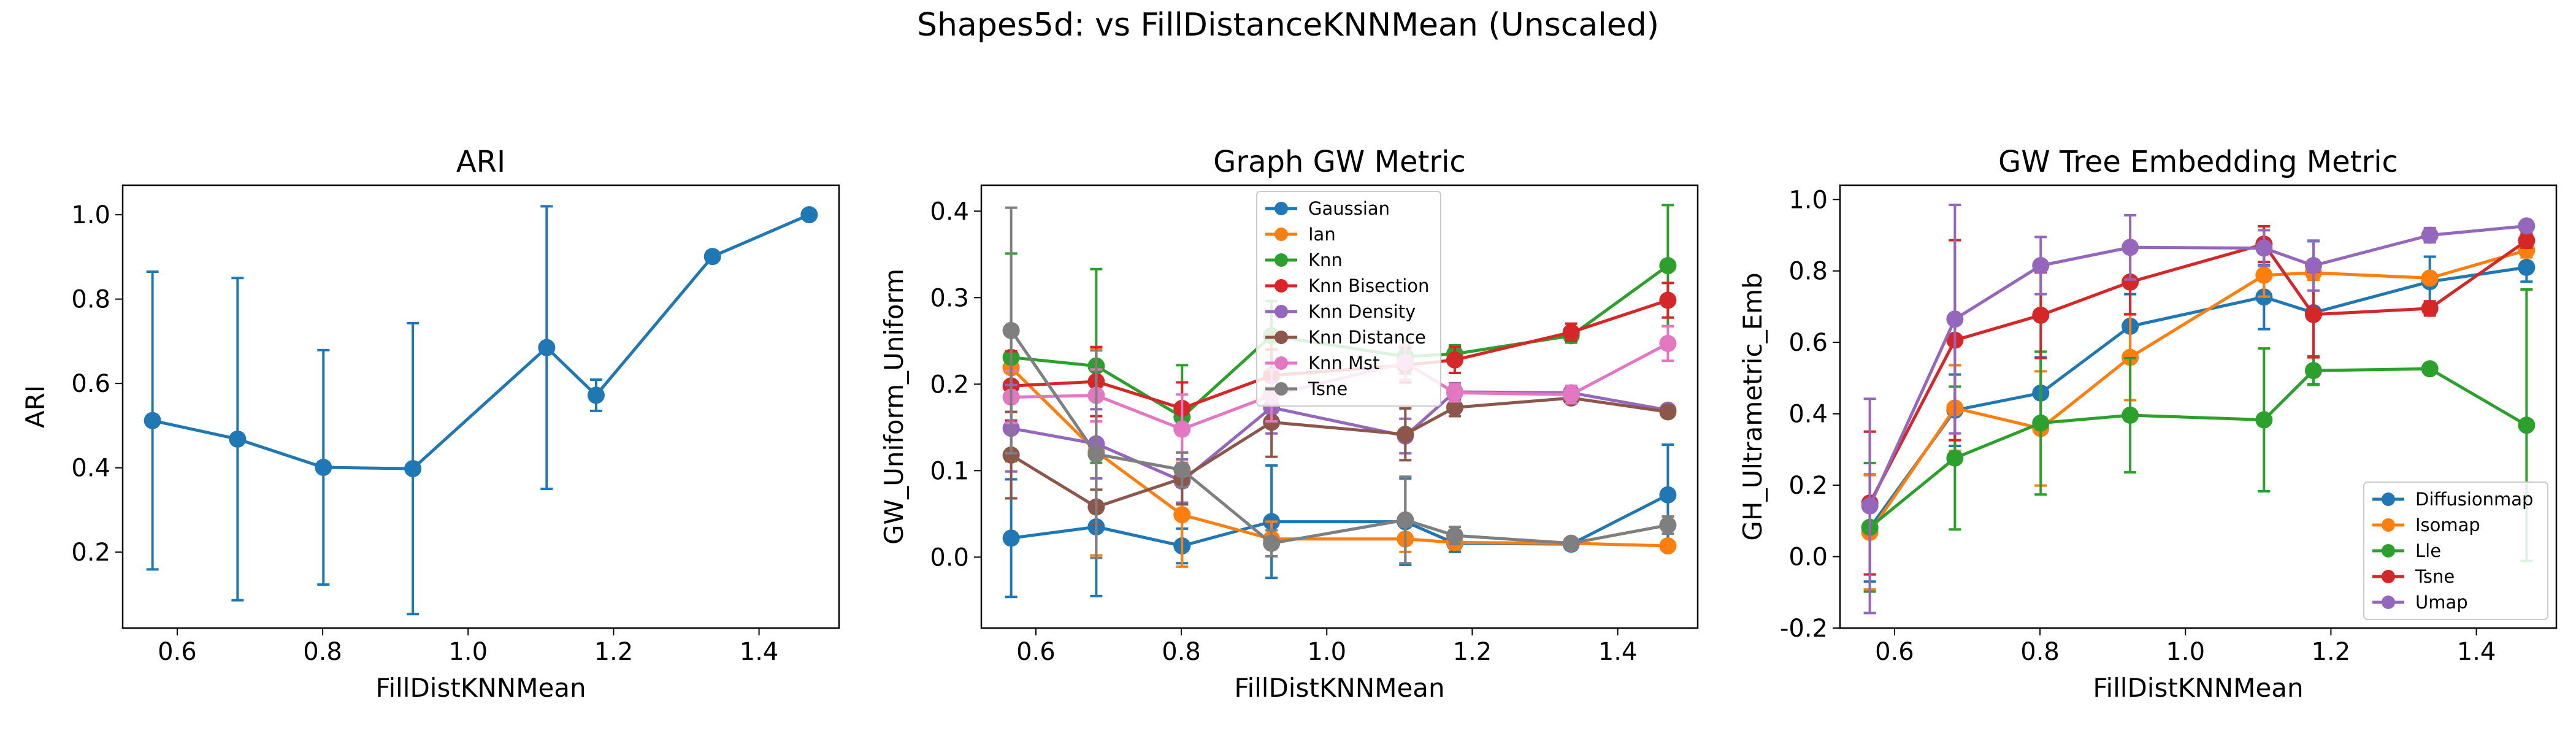 This screenshot has height=736, width=2576. Describe the element at coordinates (2474, 499) in the screenshot. I see `legend-label: Diffusionmap` at that location.